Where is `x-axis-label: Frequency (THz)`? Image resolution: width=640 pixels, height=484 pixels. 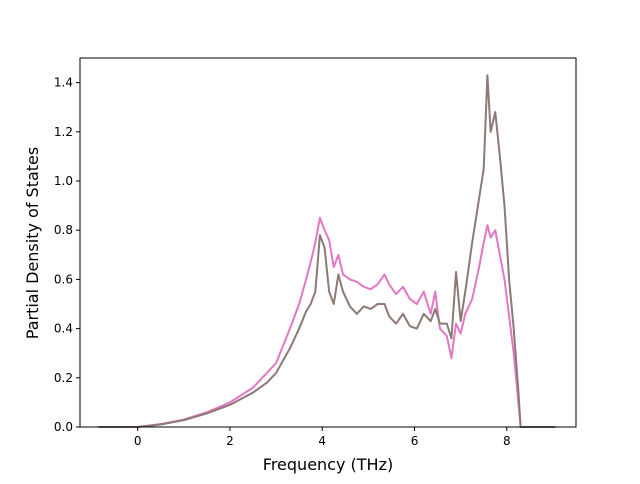
x-axis-label: Frequency (THz) is located at coordinates (328, 464).